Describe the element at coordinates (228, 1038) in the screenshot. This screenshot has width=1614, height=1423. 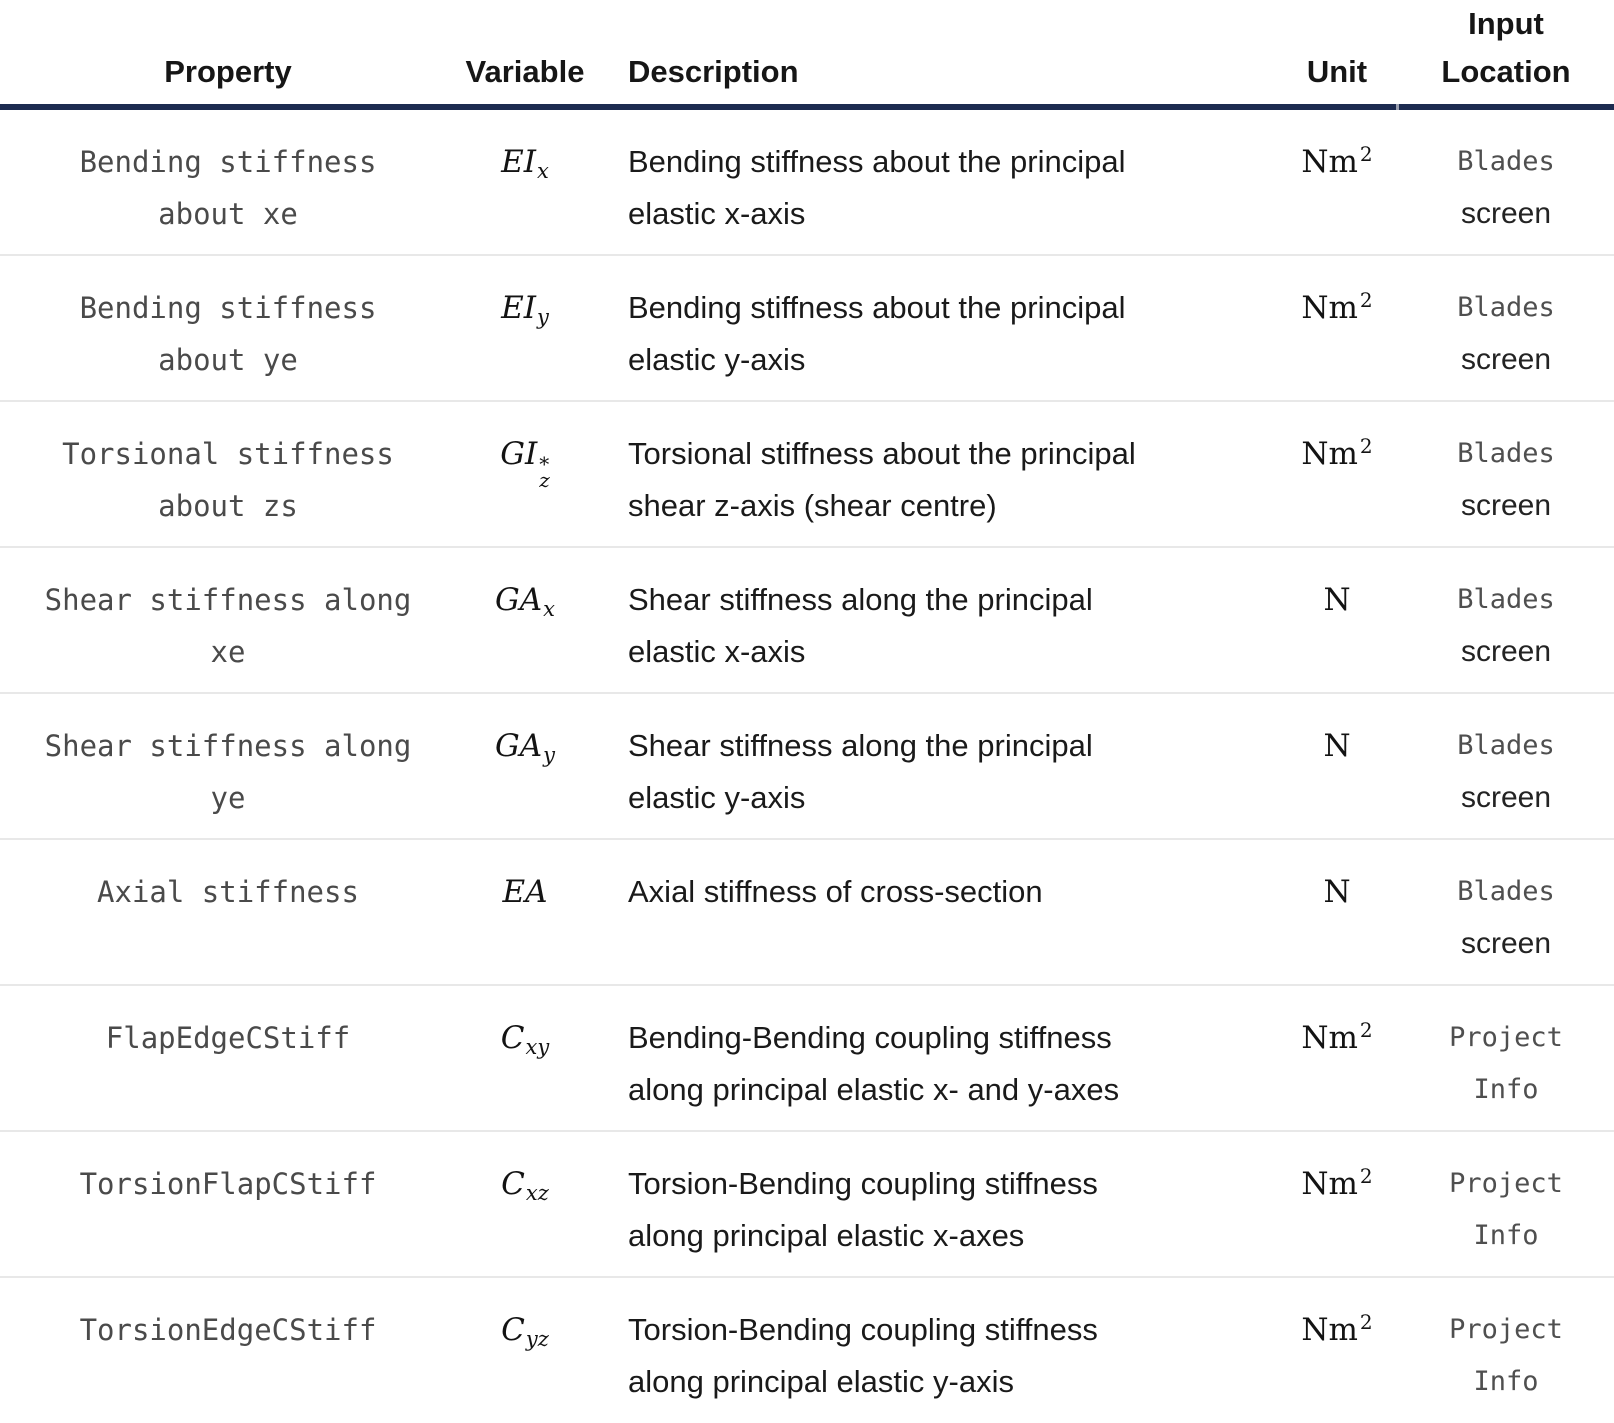
I see `property-label-line: FlapEdgeCStiff` at that location.